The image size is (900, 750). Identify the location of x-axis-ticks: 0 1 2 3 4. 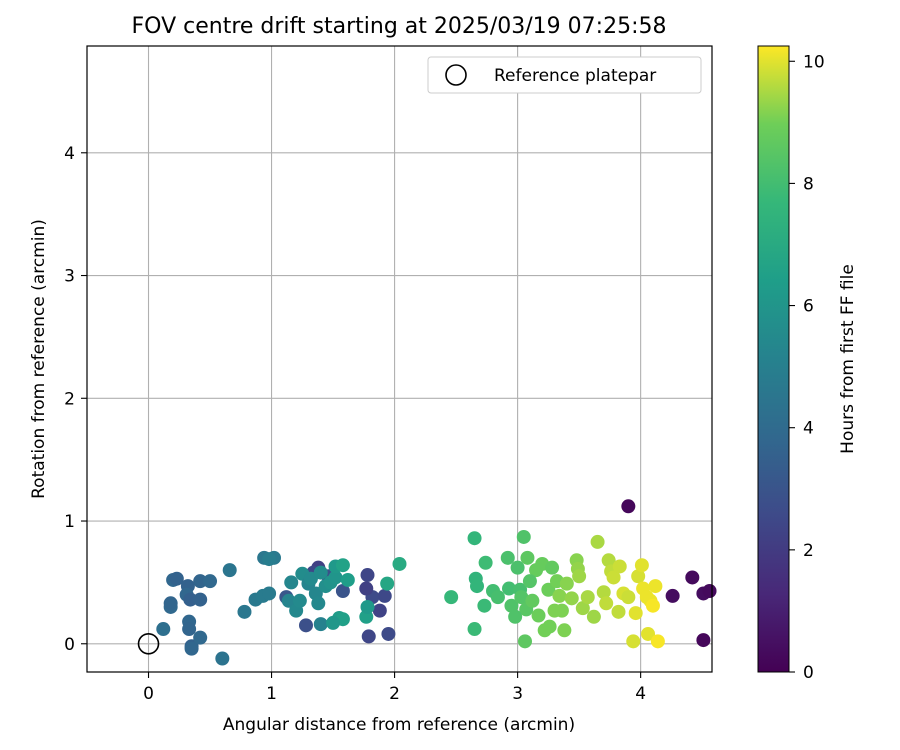
(394, 688).